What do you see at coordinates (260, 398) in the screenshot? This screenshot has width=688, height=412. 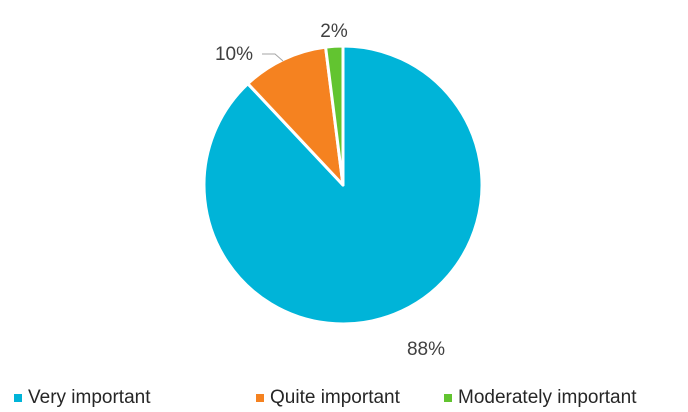 I see `legend-swatch-quite-important` at bounding box center [260, 398].